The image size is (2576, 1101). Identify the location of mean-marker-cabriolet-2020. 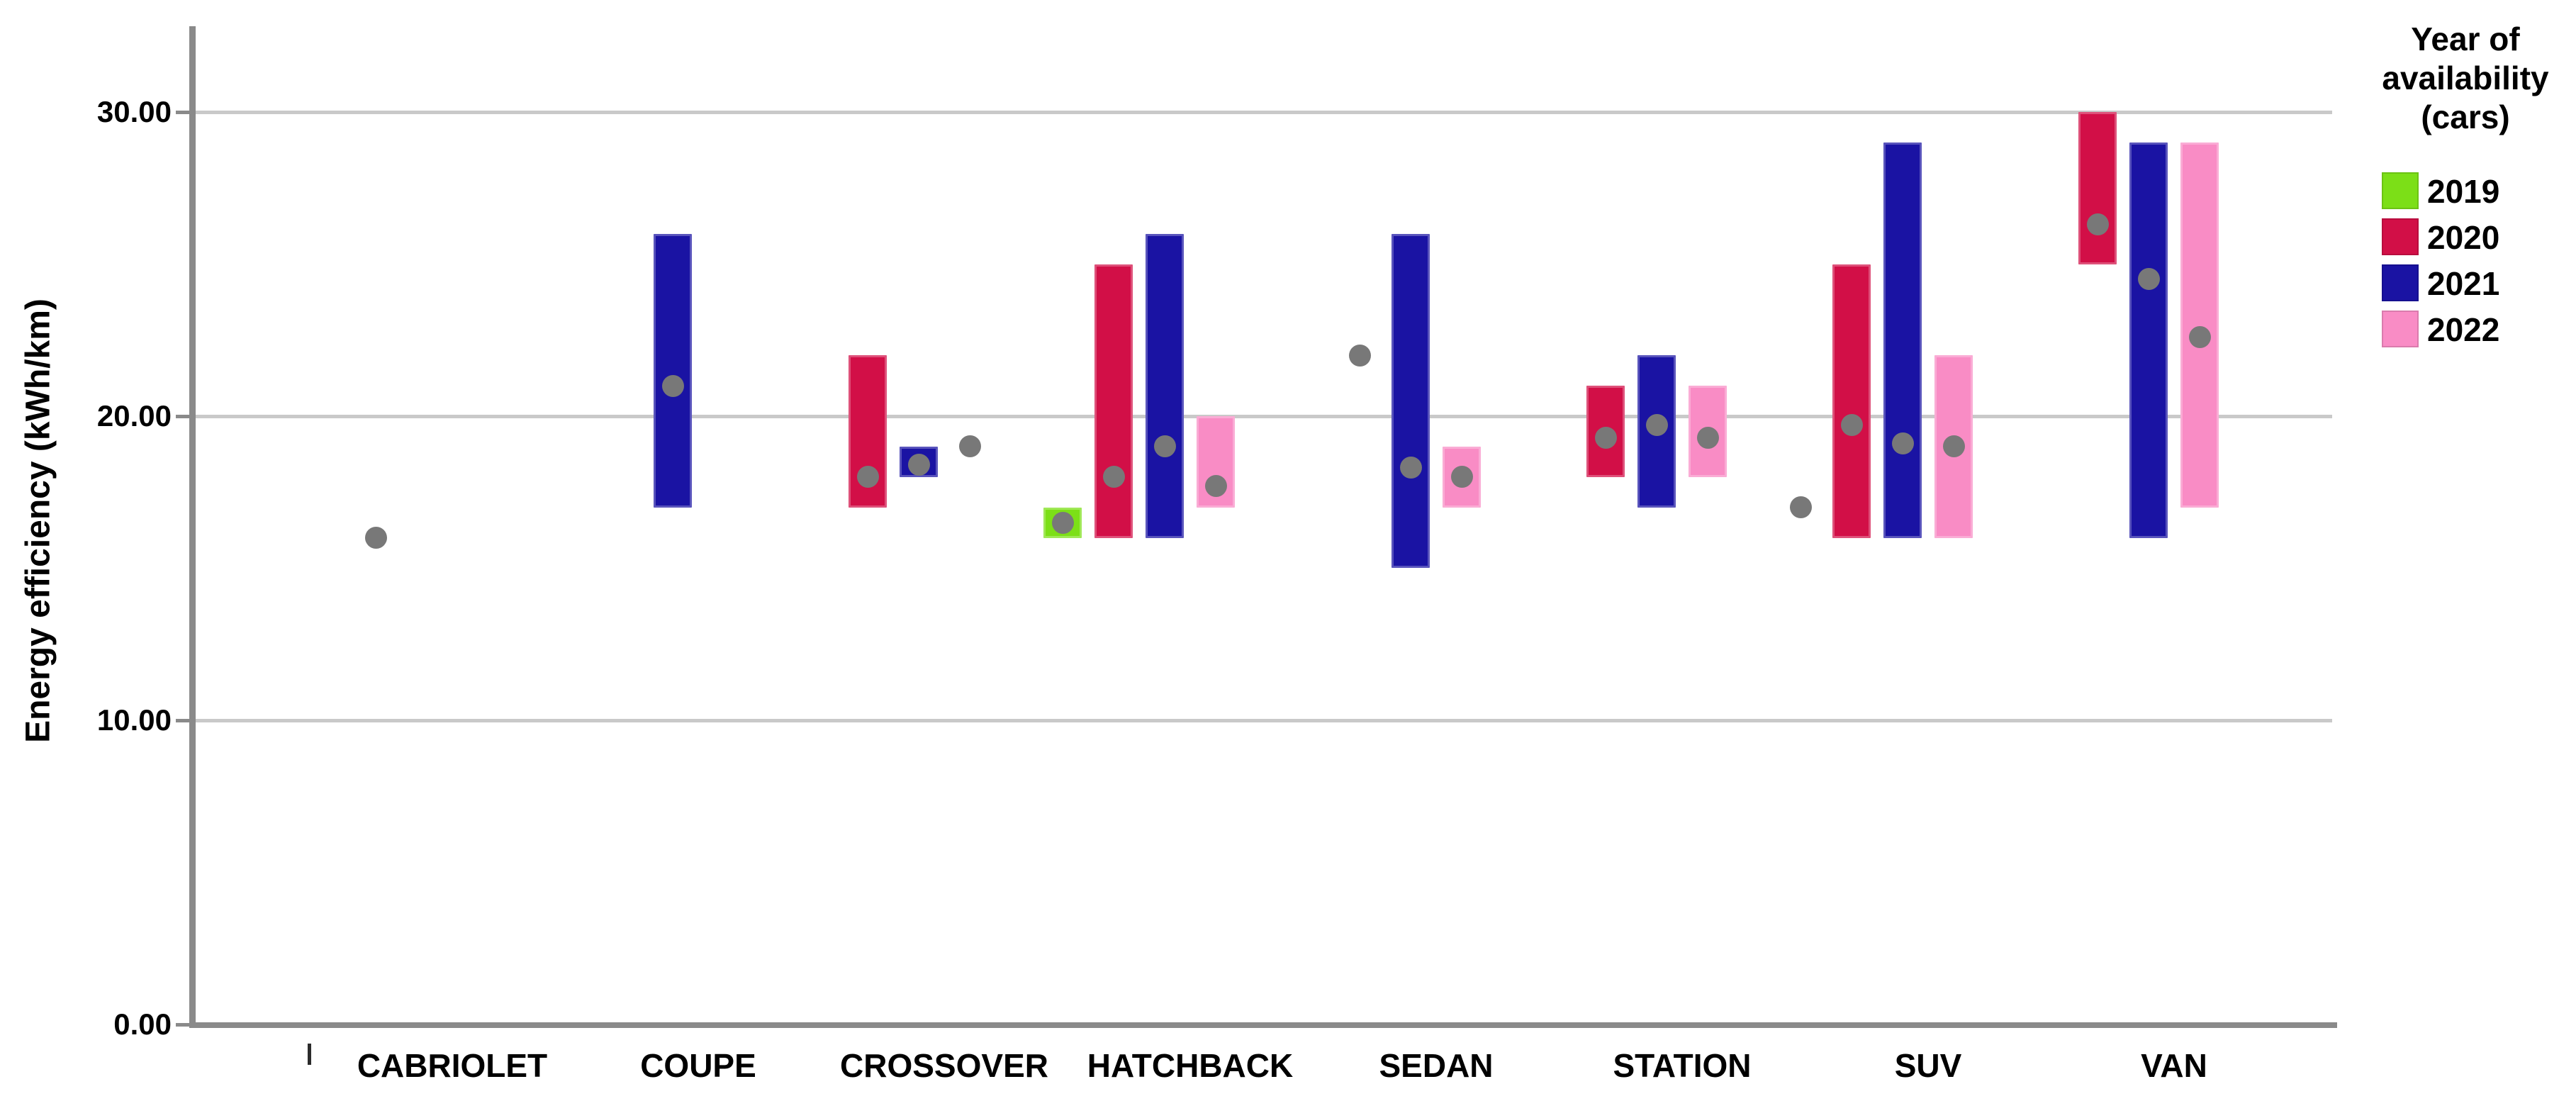
(376, 538).